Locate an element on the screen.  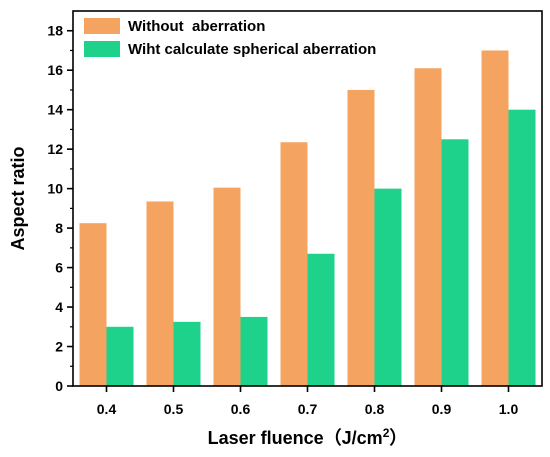
x-tick-label: 0.9 is located at coordinates (442, 409).